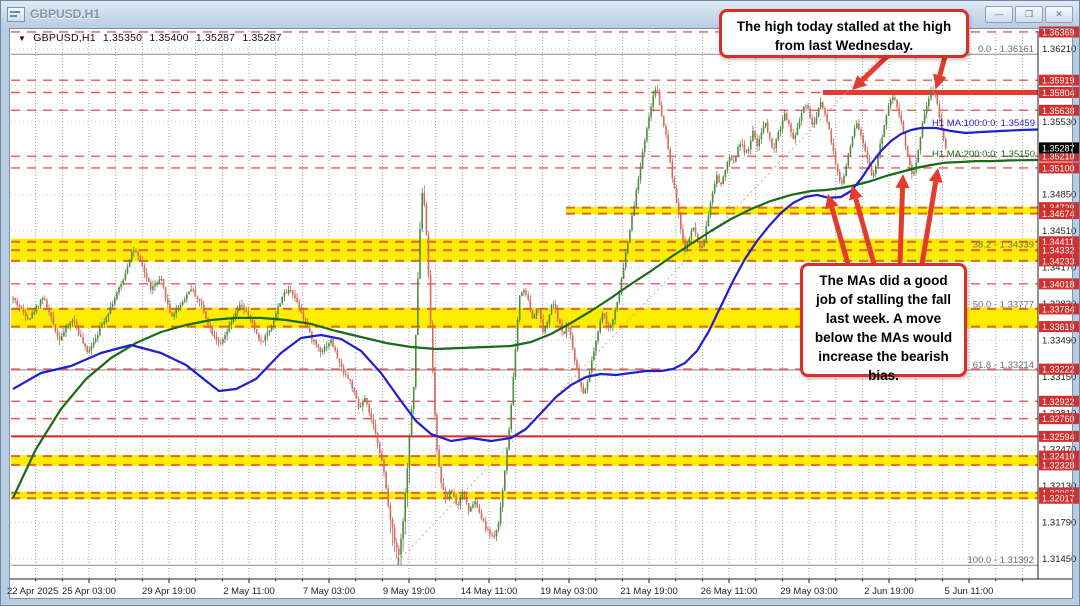 The width and height of the screenshot is (1080, 606). I want to click on price-tag-red: 1.32328, so click(1059, 465).